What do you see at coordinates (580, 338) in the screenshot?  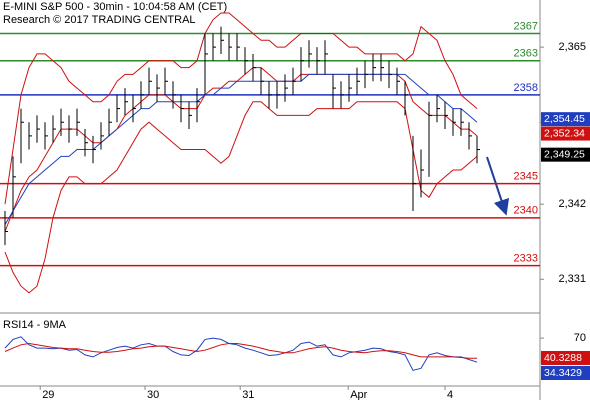 I see `y-tick-label: 70` at bounding box center [580, 338].